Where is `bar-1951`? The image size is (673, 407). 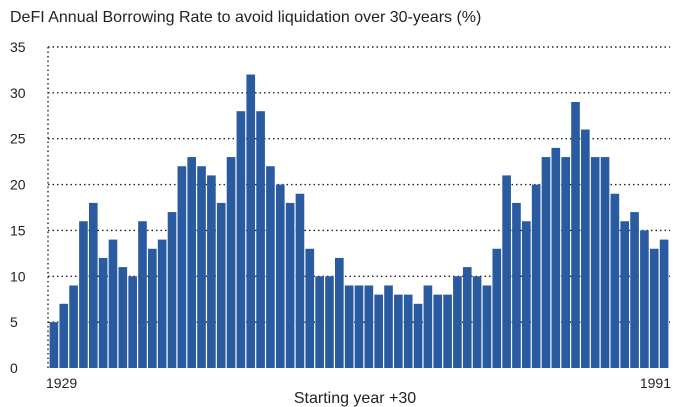 bar-1951 is located at coordinates (270, 267).